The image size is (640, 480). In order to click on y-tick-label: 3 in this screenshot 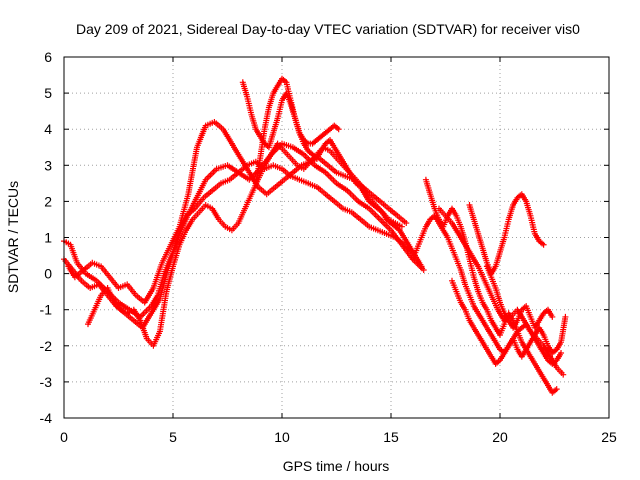, I will do `click(48, 165)`.